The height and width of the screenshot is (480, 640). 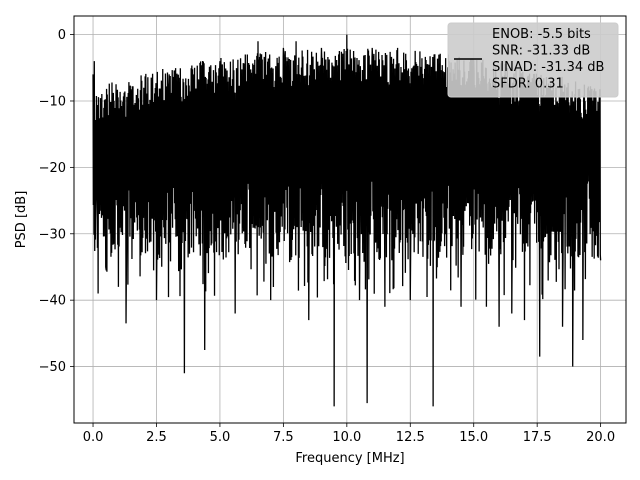 I want to click on y-tick-label: −50, so click(x=52, y=367).